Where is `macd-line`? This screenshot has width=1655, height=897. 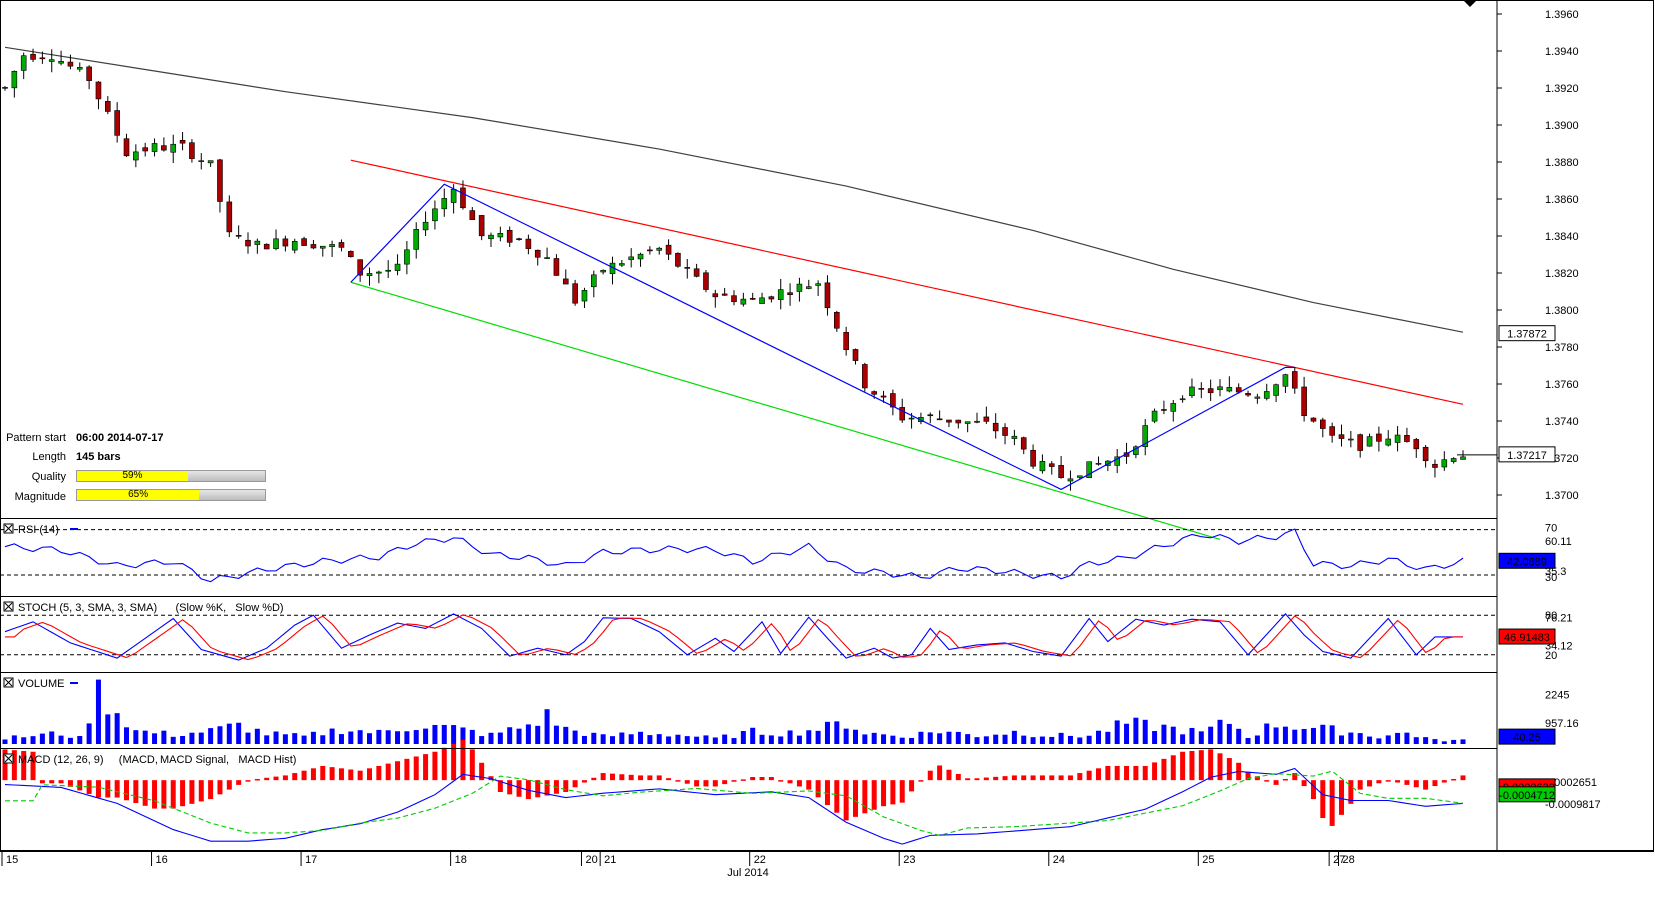
macd-line is located at coordinates (734, 806).